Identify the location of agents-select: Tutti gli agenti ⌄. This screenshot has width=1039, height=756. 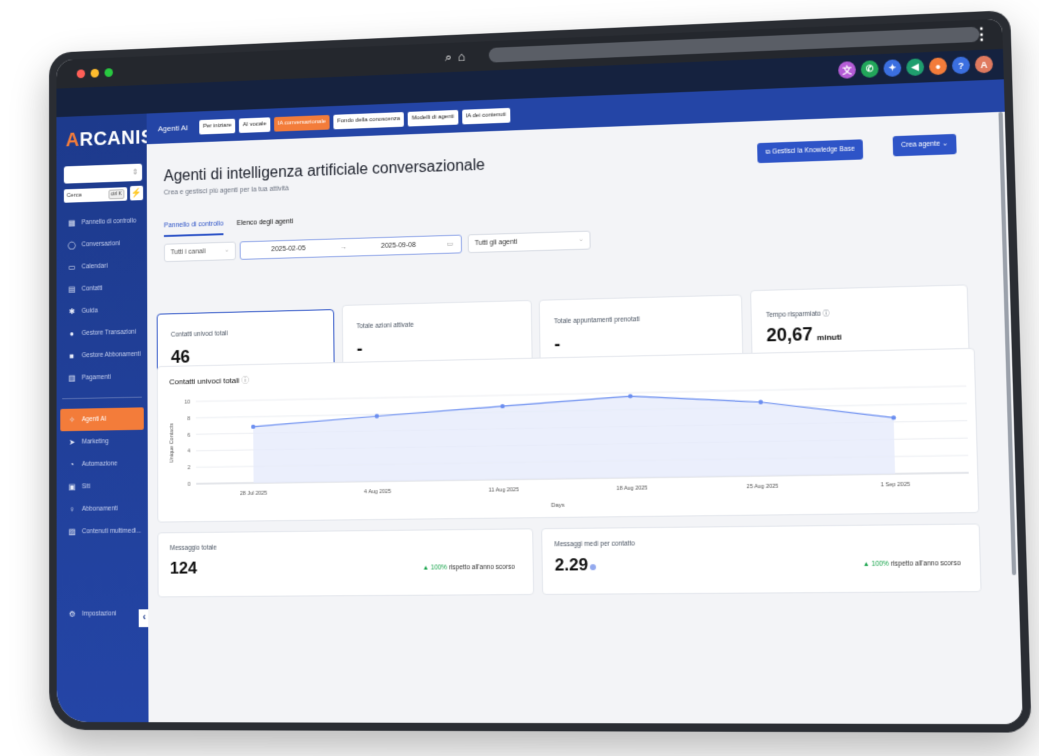
(529, 242).